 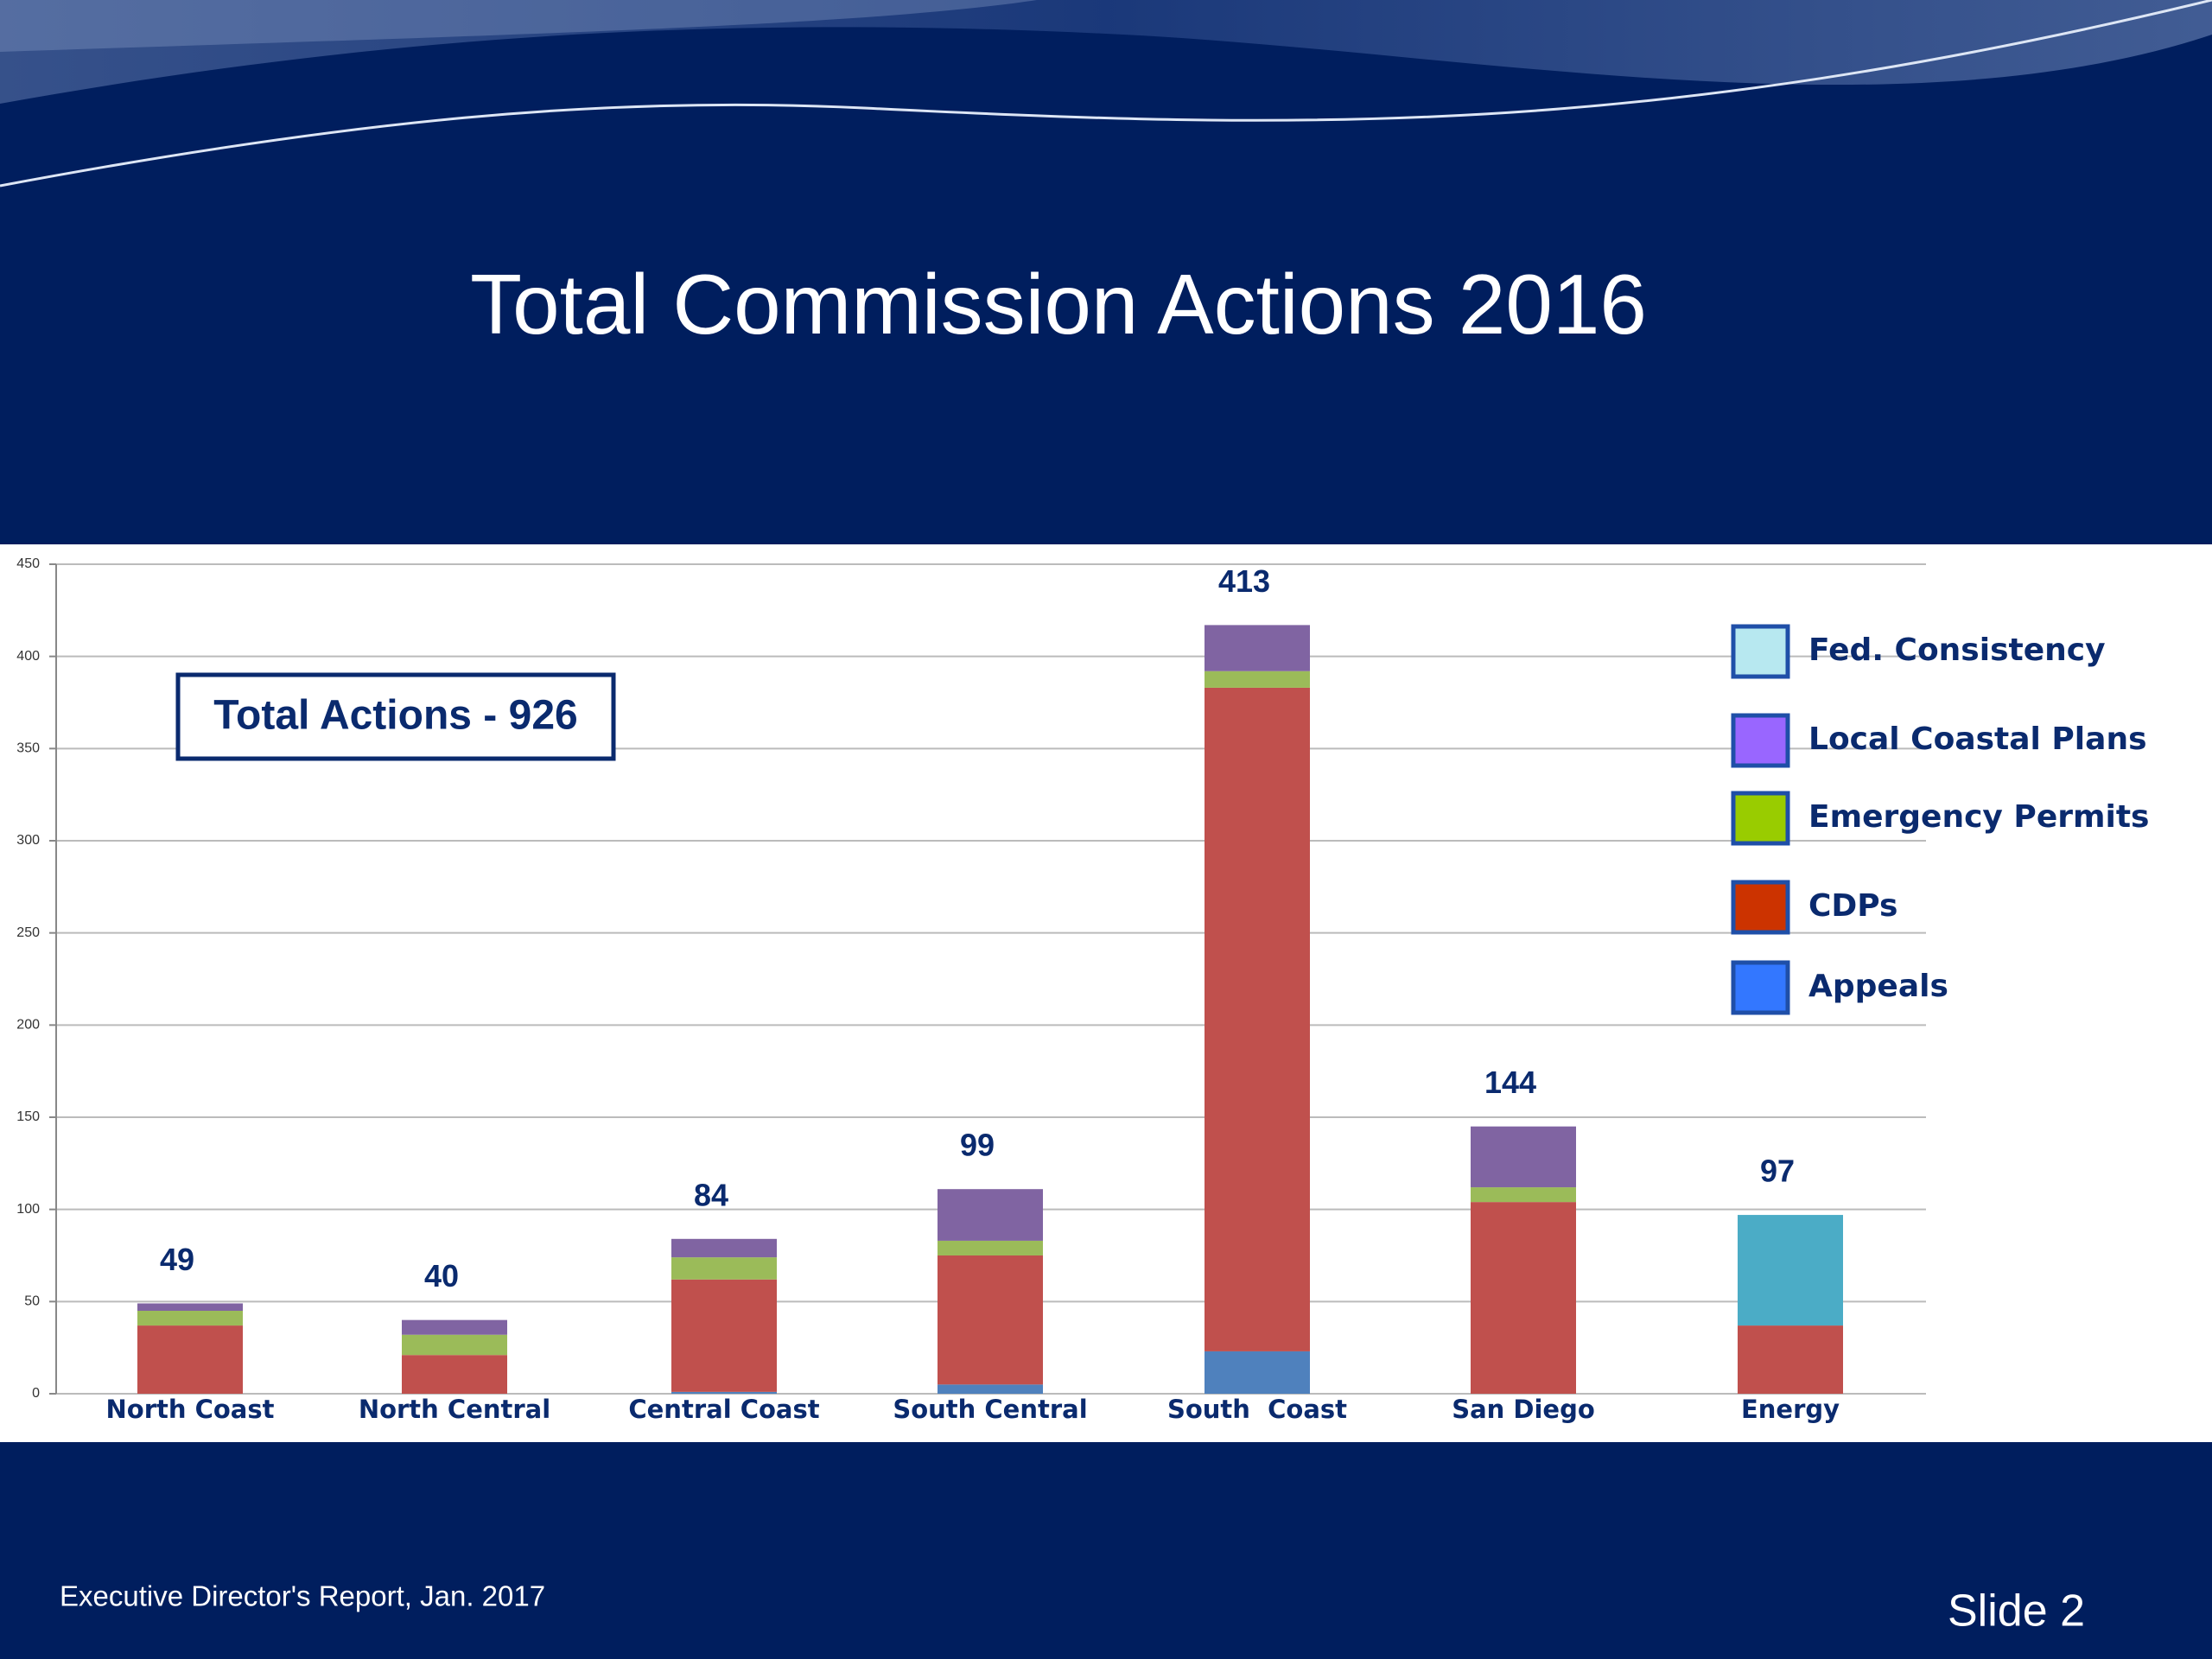 I want to click on legend-label: Local Coastal Plans, so click(x=1978, y=739).